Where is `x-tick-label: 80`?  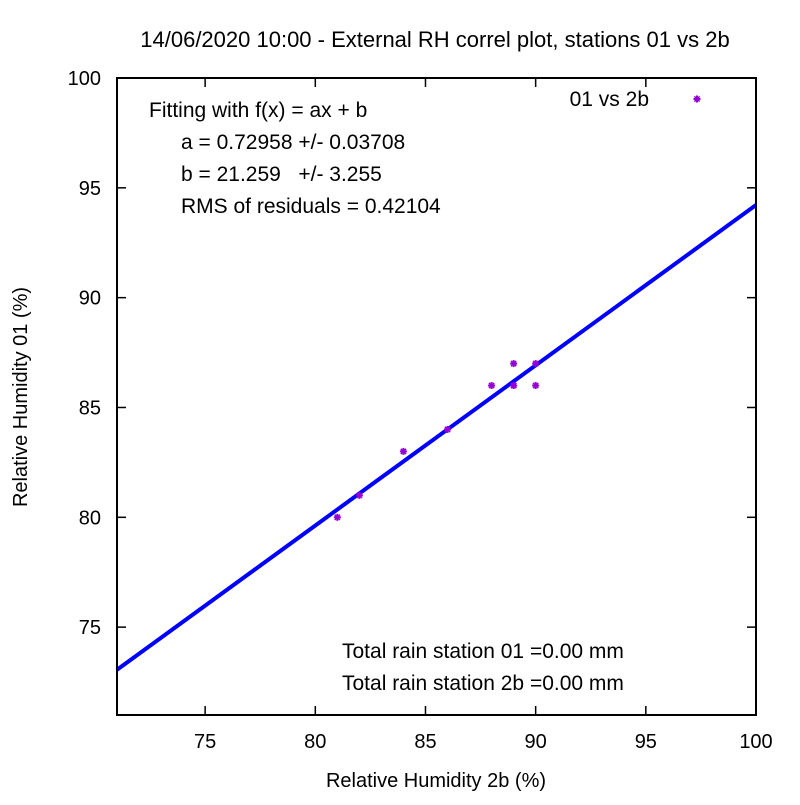
x-tick-label: 80 is located at coordinates (315, 742).